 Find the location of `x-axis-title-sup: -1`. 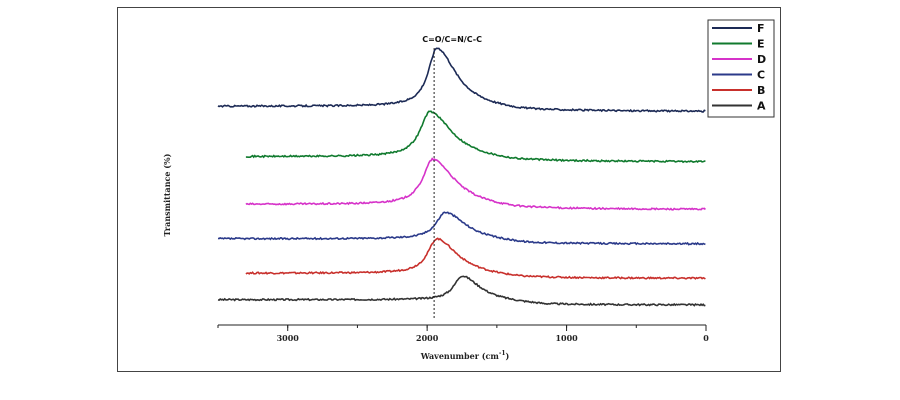

x-axis-title-sup: -1 is located at coordinates (502, 353).